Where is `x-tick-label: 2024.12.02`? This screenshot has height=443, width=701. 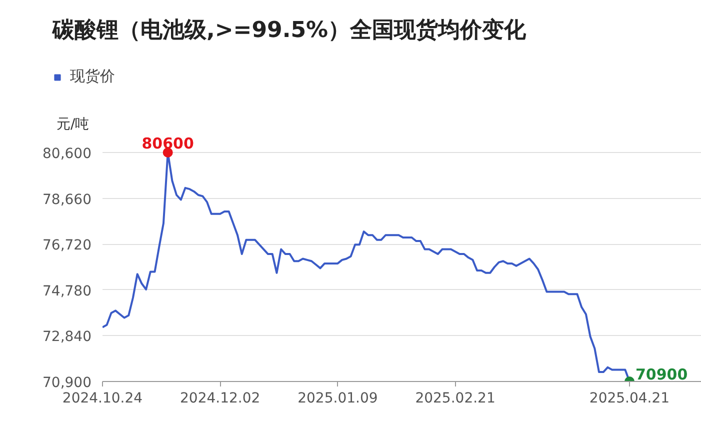 x-tick-label: 2024.12.02 is located at coordinates (220, 398).